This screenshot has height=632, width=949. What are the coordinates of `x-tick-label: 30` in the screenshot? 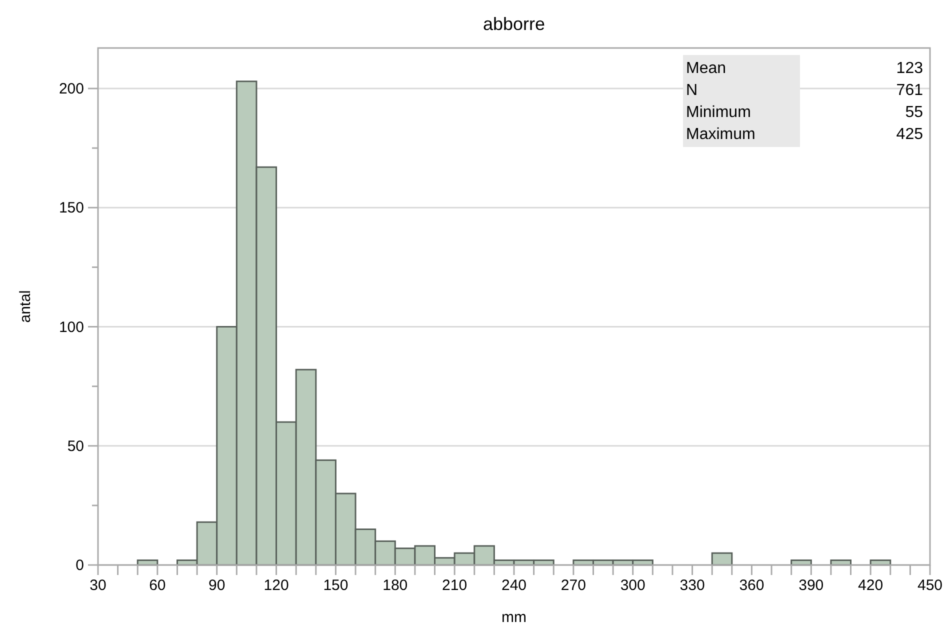 It's located at (98, 585).